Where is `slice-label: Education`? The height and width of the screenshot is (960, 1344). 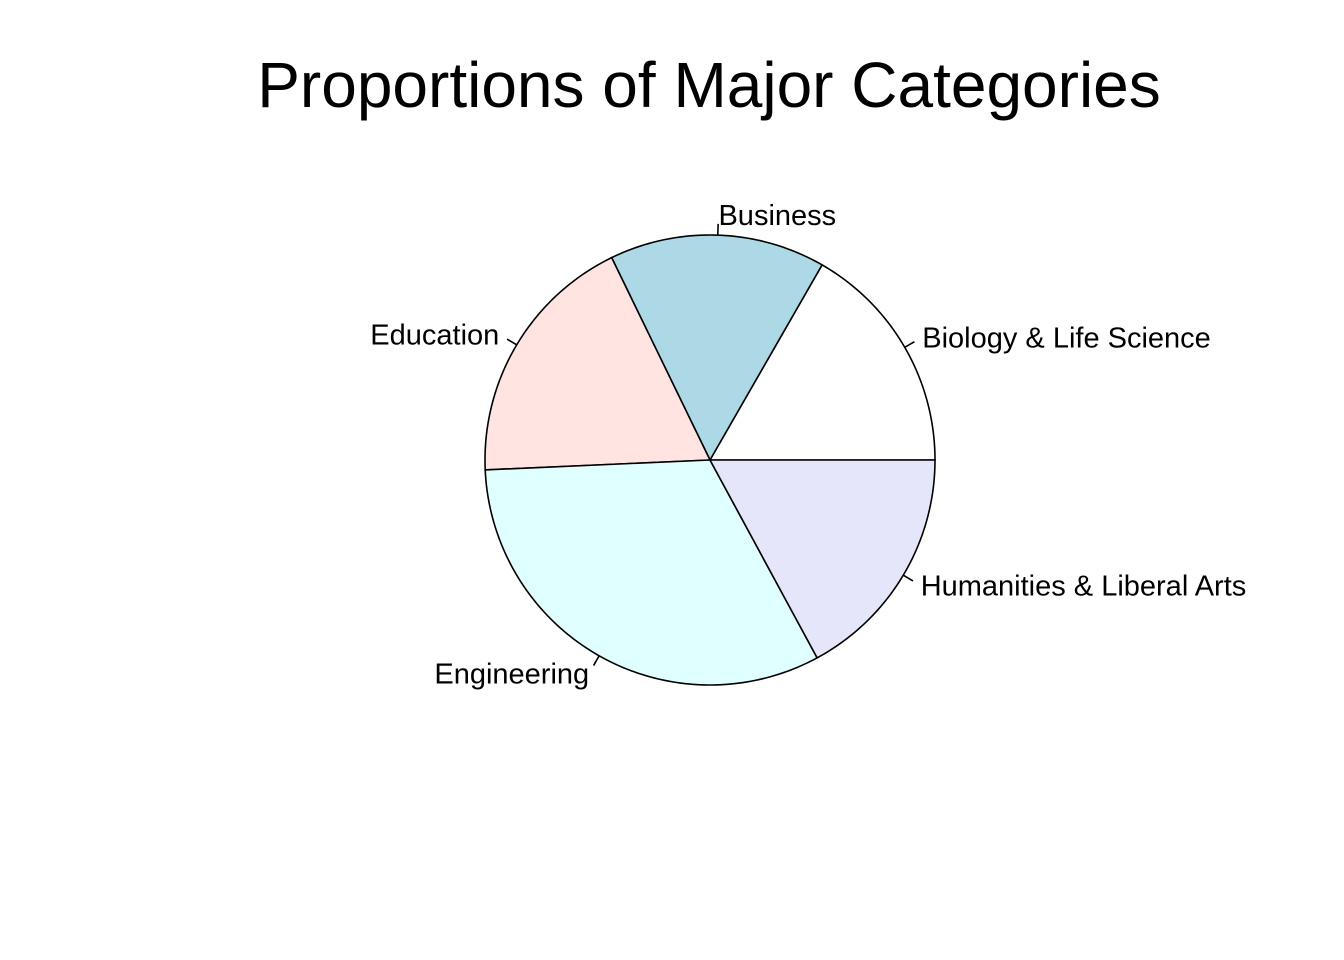 slice-label: Education is located at coordinates (434, 336).